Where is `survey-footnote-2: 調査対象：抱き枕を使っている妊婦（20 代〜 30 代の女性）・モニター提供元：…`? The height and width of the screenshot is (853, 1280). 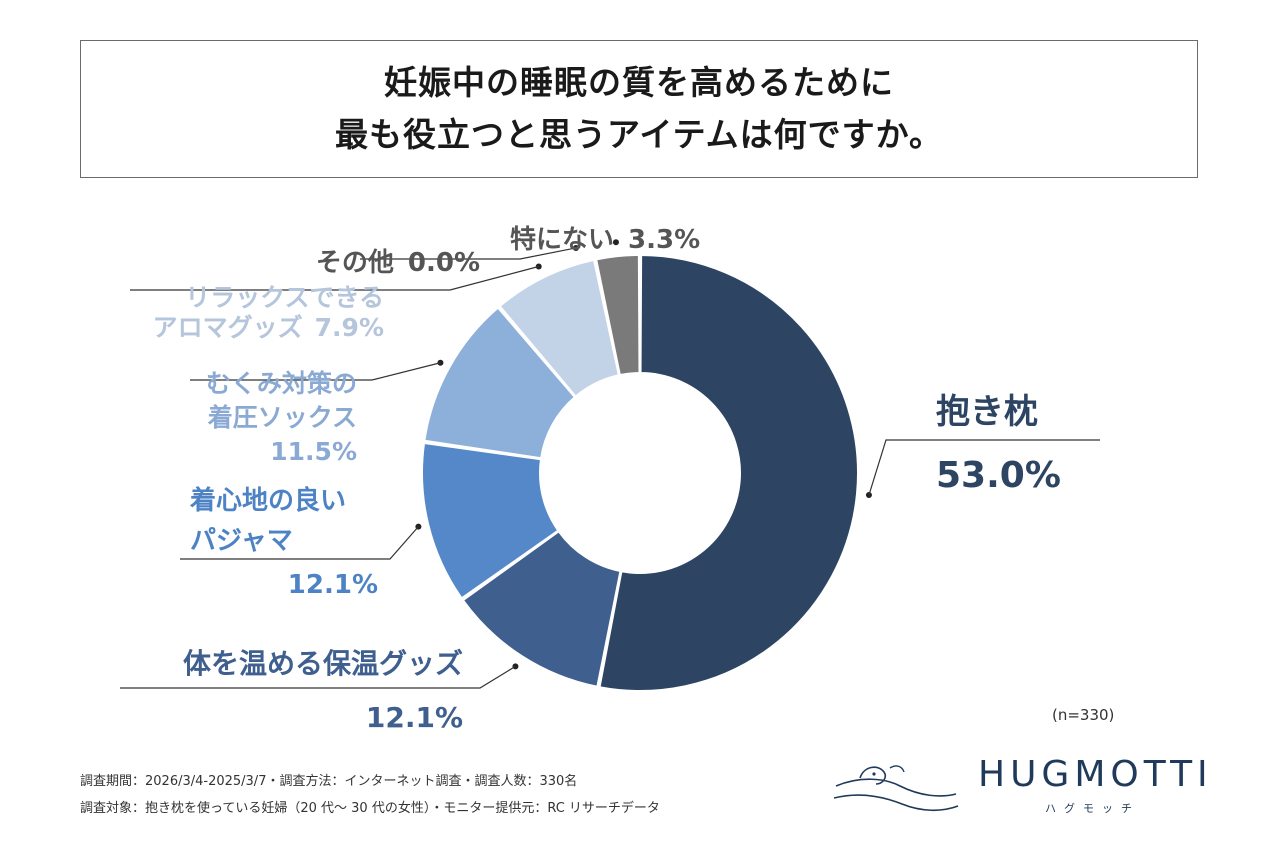 survey-footnote-2: 調査対象：抱き枕を使っている妊婦（20 代〜 30 代の女性）・モニター提供元：… is located at coordinates (370, 808).